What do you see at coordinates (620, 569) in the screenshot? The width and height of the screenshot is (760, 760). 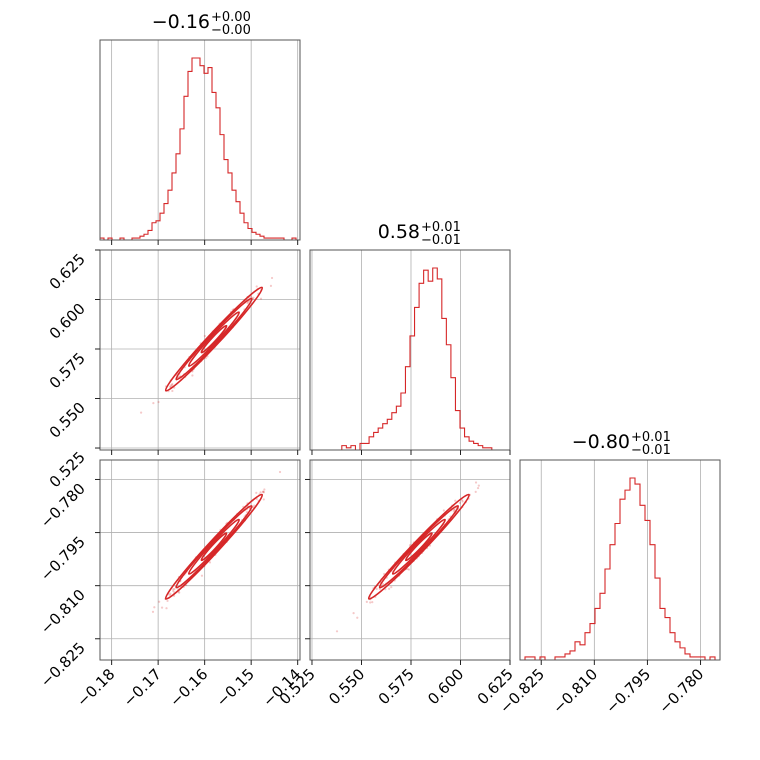 I see `histogram-2-step` at bounding box center [620, 569].